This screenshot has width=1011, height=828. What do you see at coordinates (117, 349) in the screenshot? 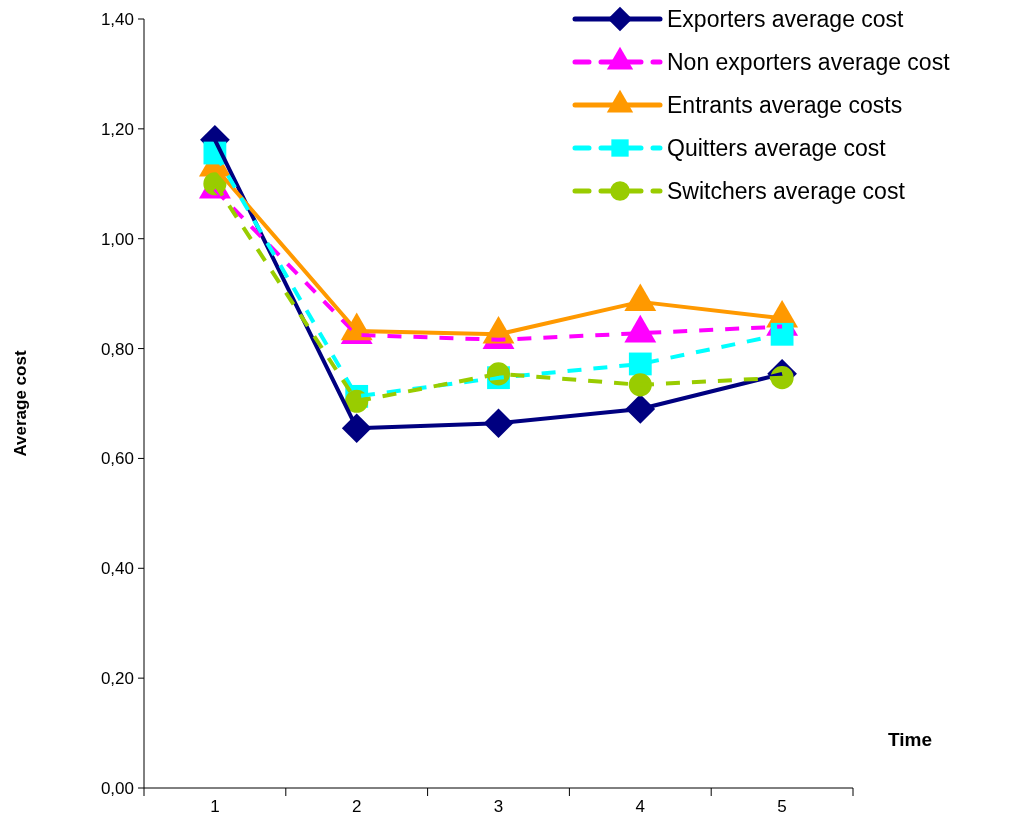
I see `y-tick-label: 0,80` at bounding box center [117, 349].